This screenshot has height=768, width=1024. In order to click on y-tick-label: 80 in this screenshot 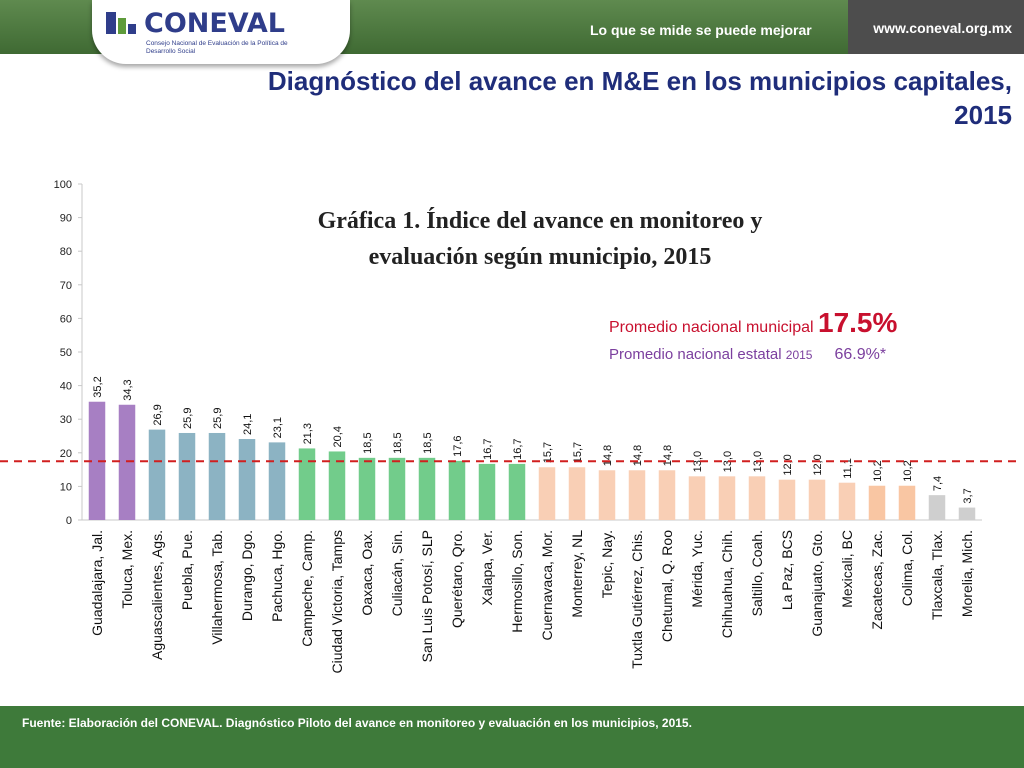, I will do `click(66, 252)`.